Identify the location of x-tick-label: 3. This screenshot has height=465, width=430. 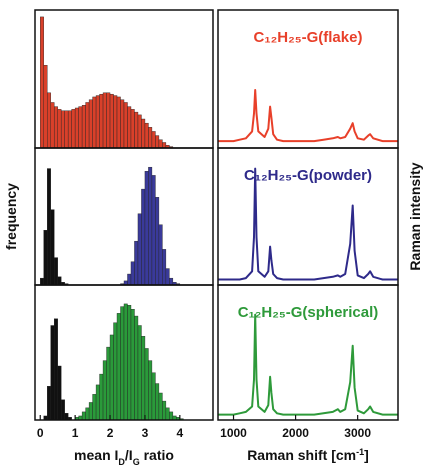
(145, 433).